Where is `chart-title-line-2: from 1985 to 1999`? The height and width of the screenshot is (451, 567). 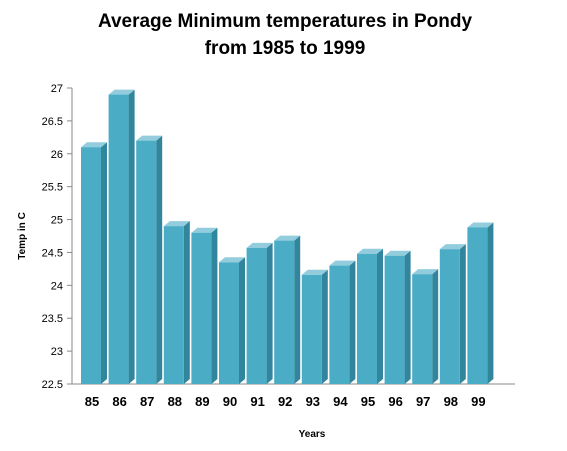 chart-title-line-2: from 1985 to 1999 is located at coordinates (285, 48).